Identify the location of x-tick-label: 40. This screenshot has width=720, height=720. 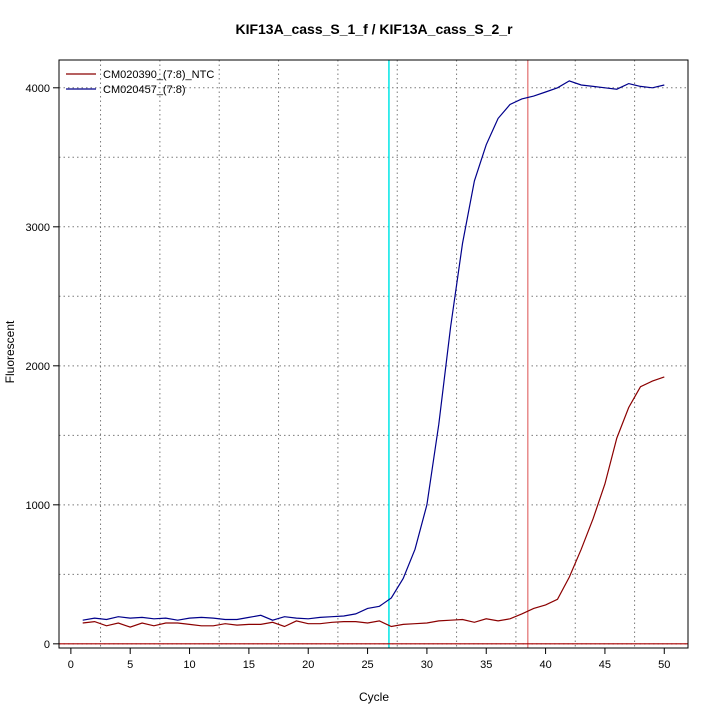
(545, 665).